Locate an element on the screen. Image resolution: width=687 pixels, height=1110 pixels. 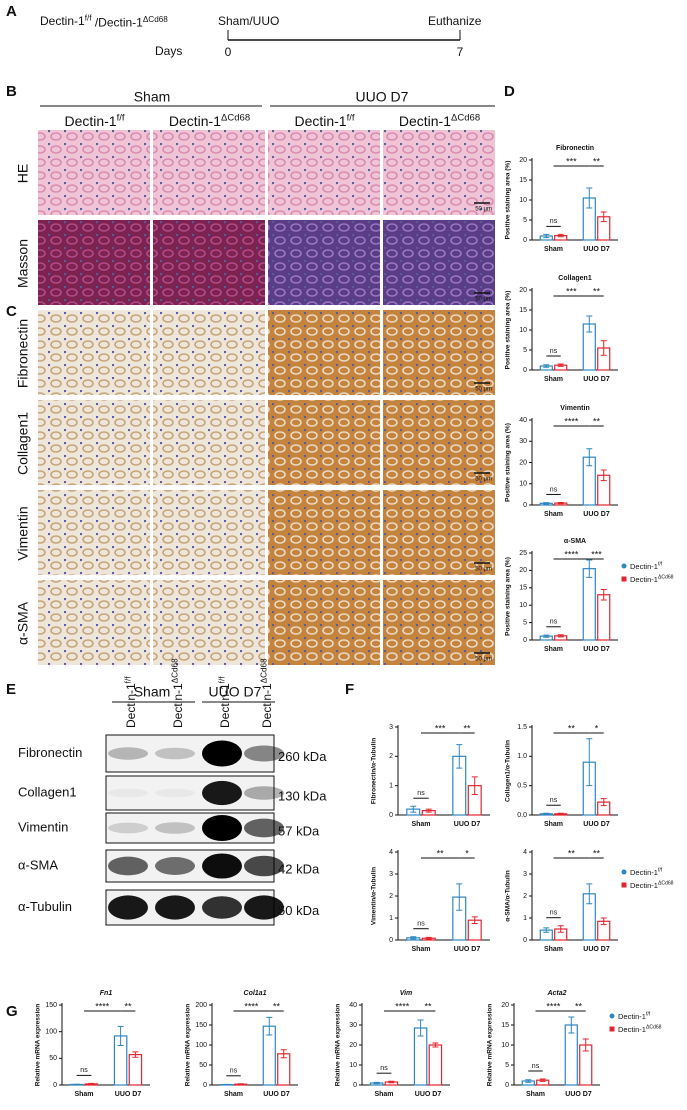
scale-bar-label: 50 μm is located at coordinates (483, 660).